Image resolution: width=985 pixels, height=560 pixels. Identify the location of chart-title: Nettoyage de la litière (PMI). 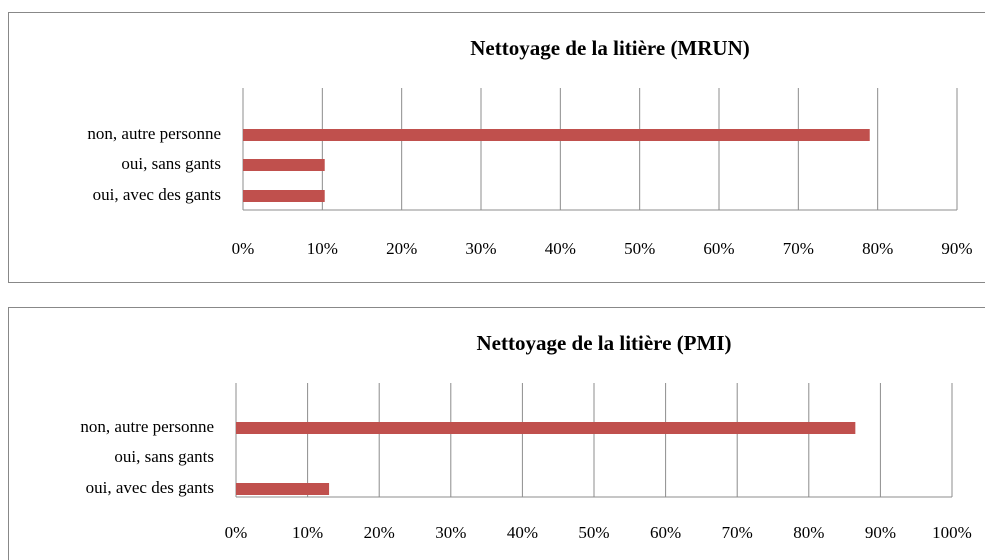
(603, 343).